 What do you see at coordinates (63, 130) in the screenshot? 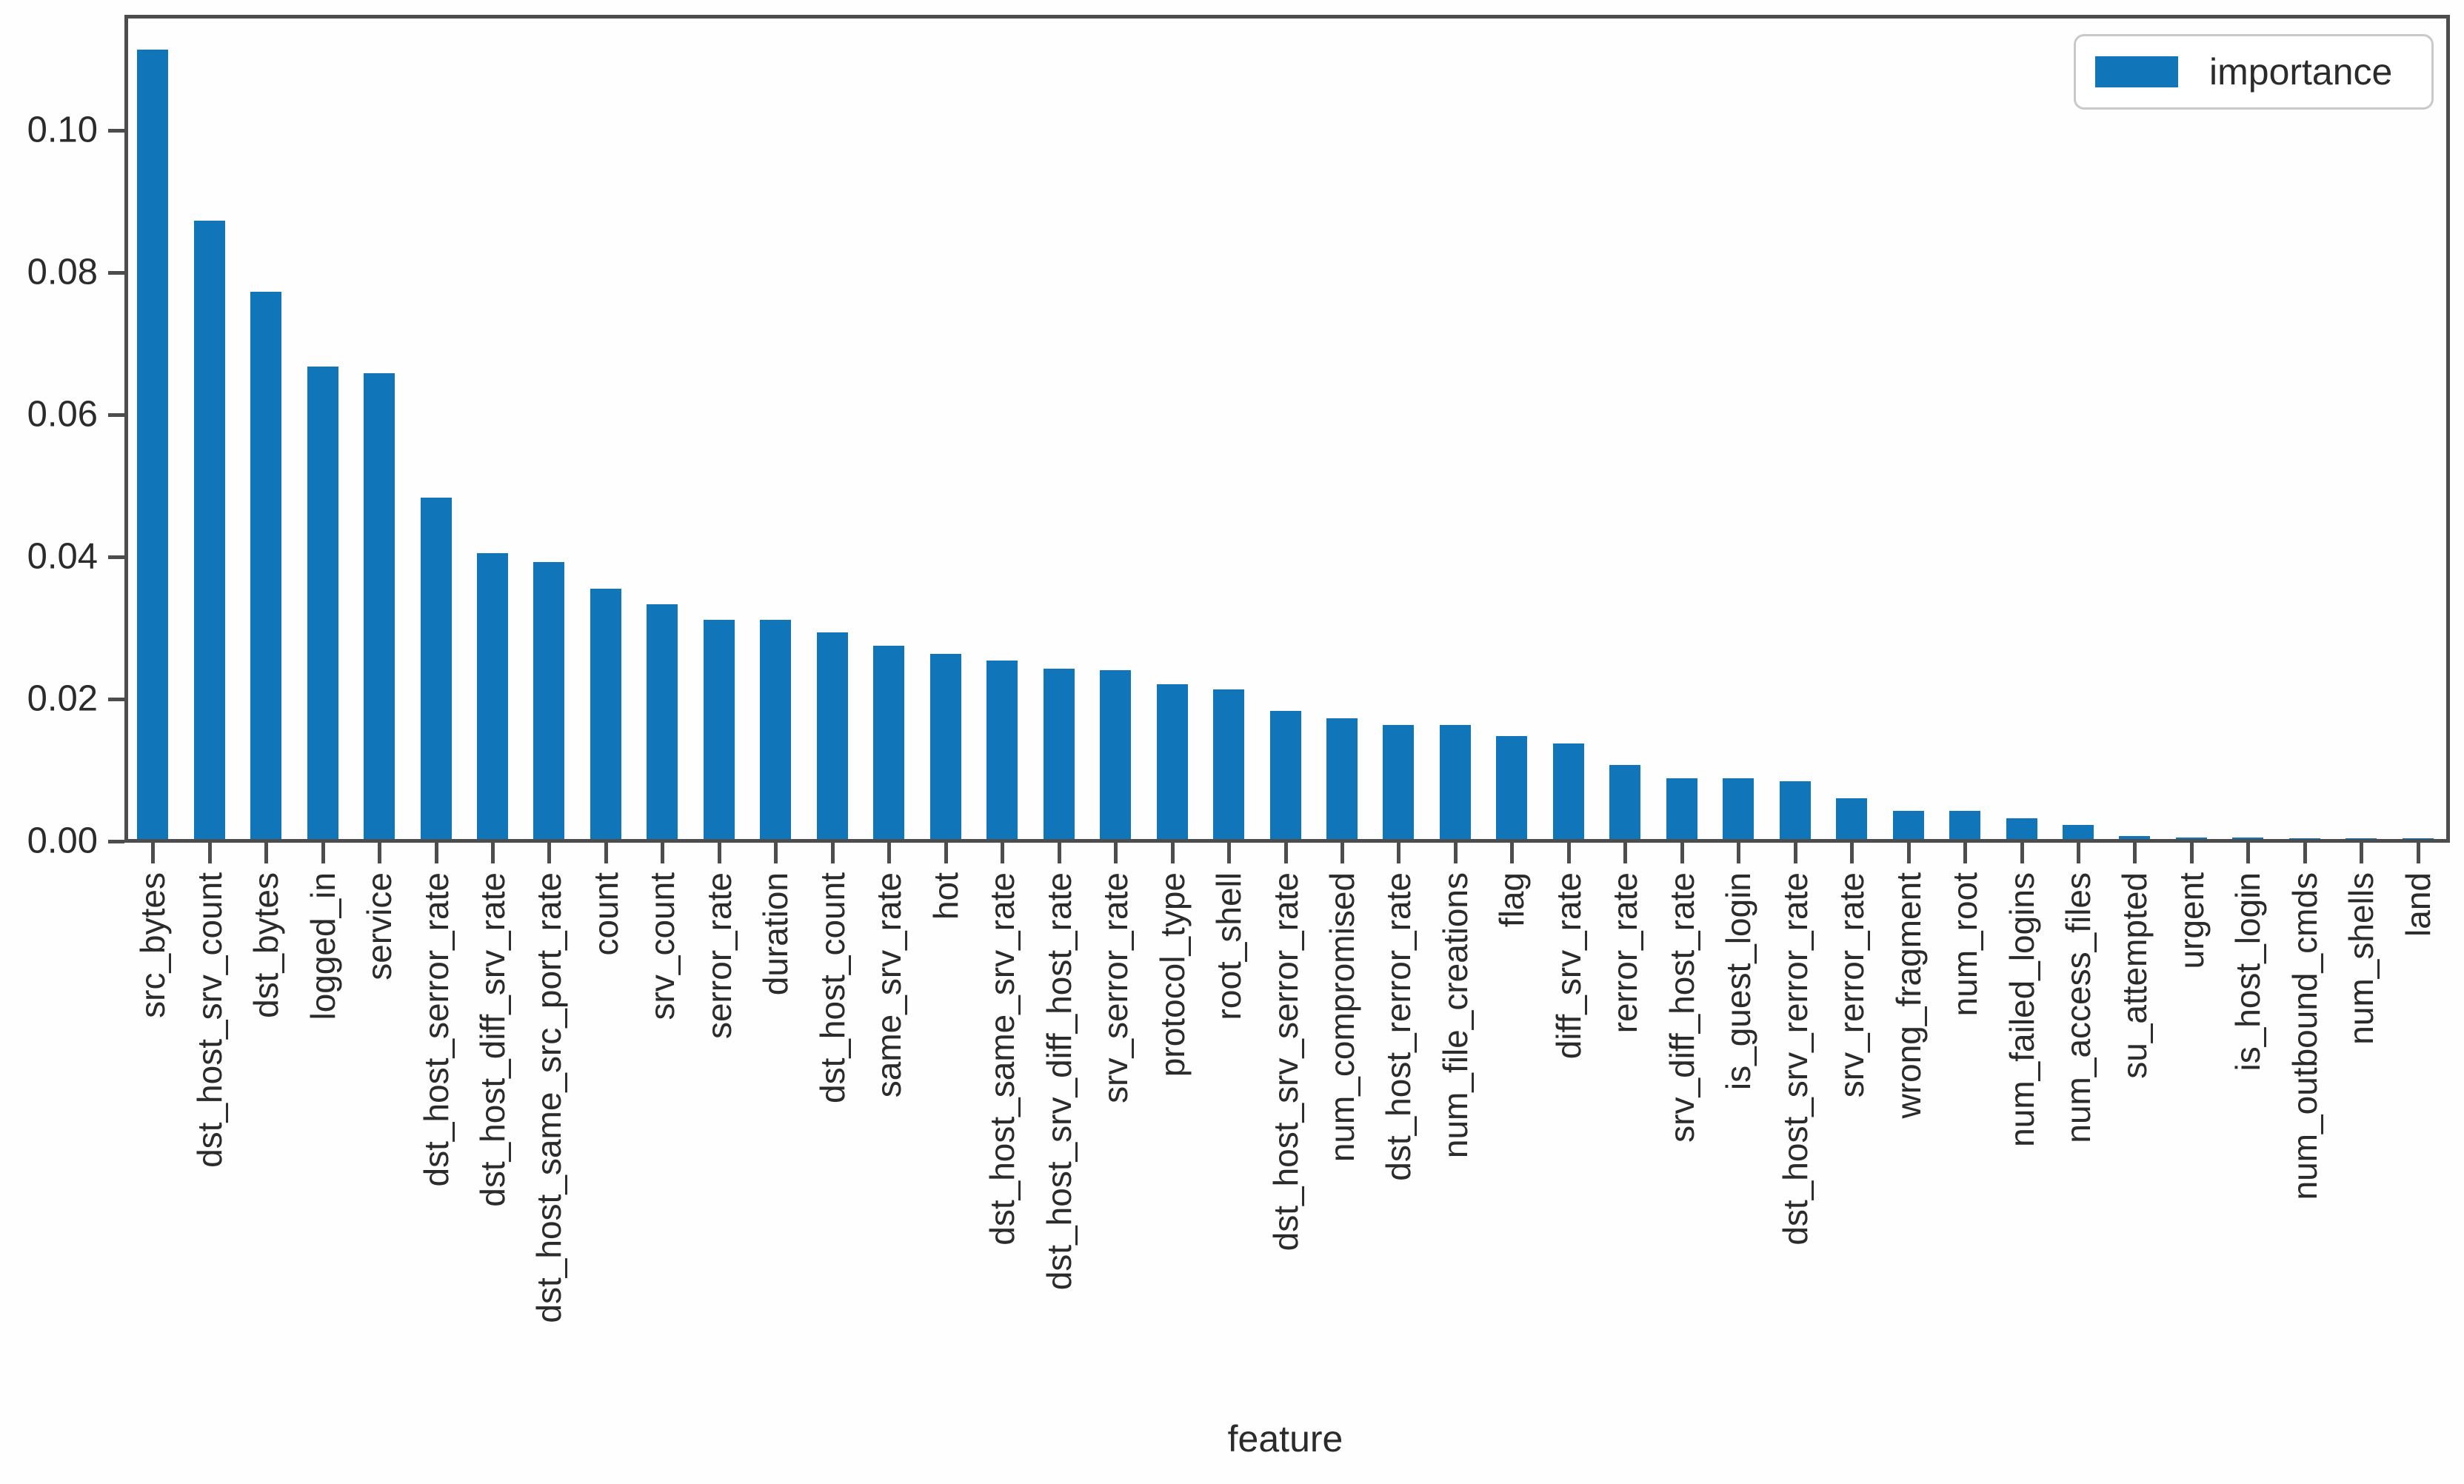
I see `y-tick-label: 0.10` at bounding box center [63, 130].